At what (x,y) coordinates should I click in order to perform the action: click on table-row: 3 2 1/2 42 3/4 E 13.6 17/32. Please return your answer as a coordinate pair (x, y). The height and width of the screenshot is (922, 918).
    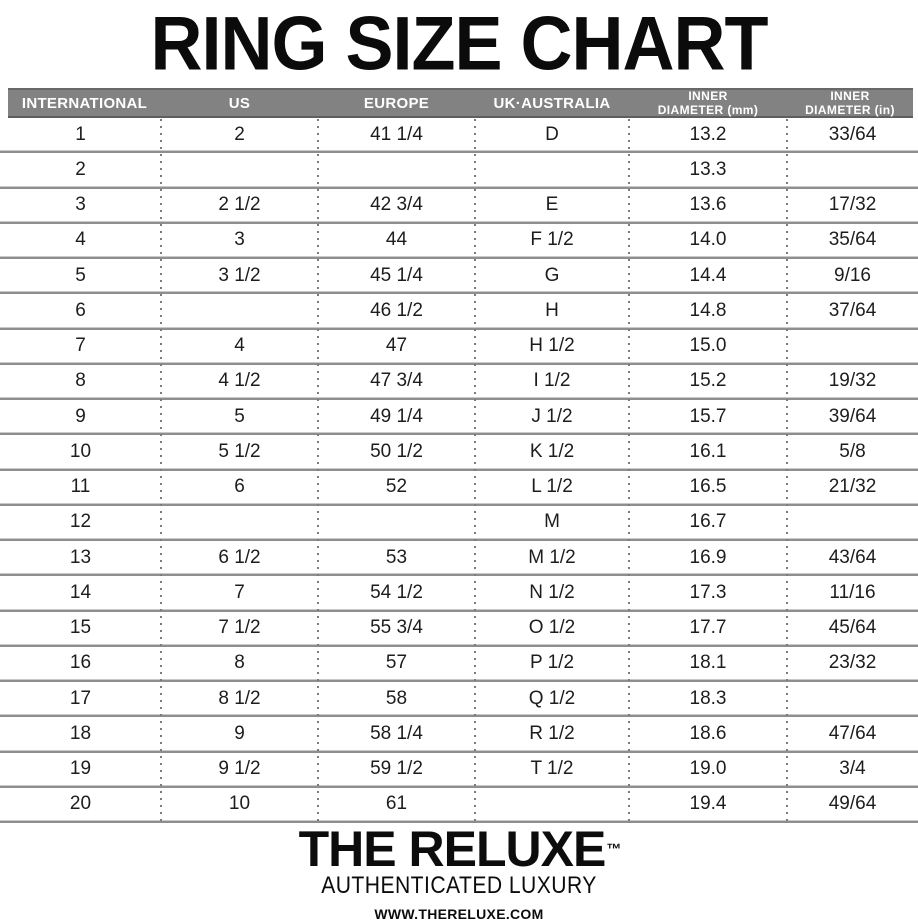
    Looking at the image, I should click on (459, 206).